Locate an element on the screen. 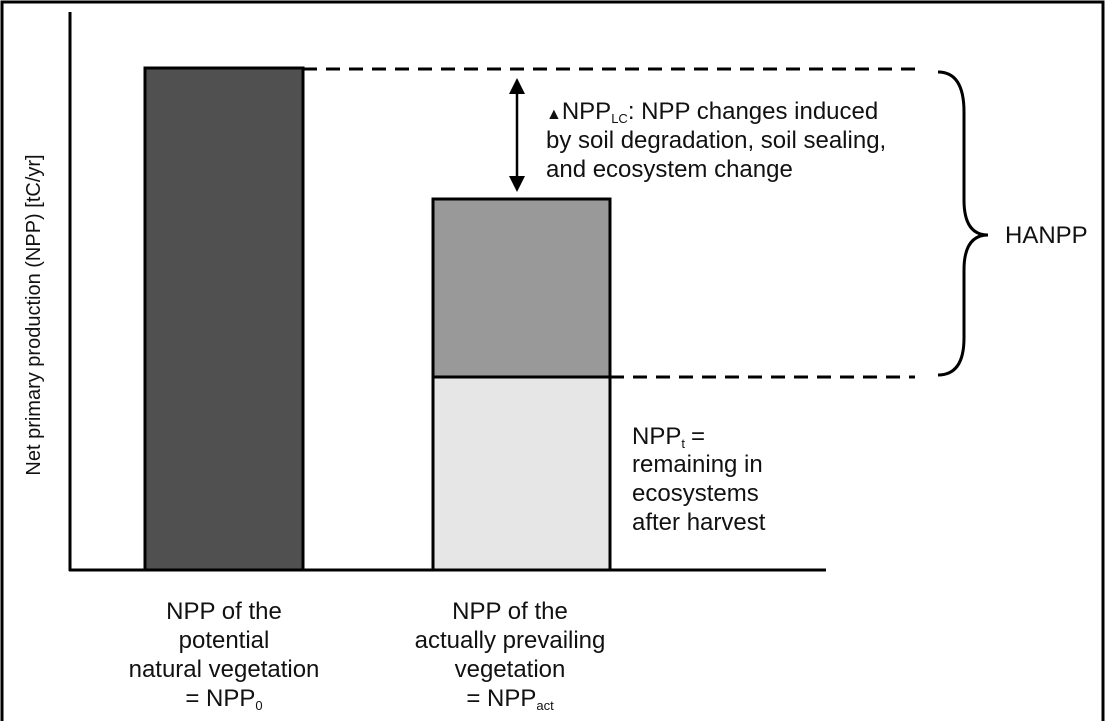  bar-label: = NPP0 is located at coordinates (223, 699).